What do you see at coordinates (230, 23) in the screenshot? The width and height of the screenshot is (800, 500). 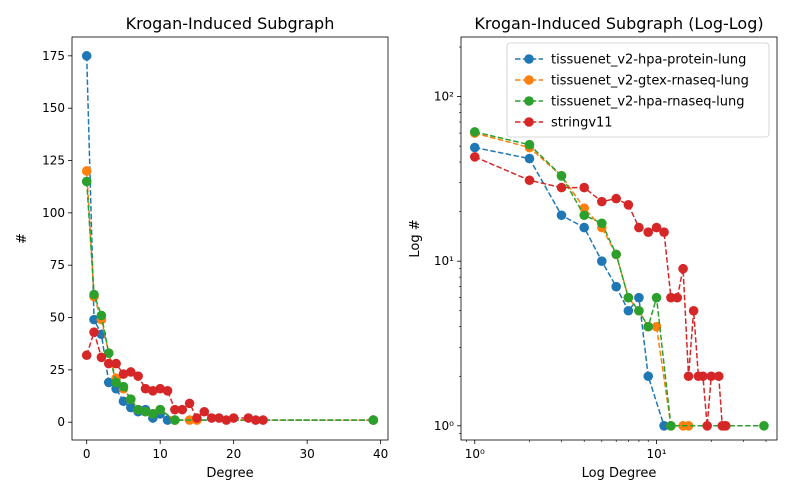 I see `chart-title: Krogan-Induced Subgraph` at bounding box center [230, 23].